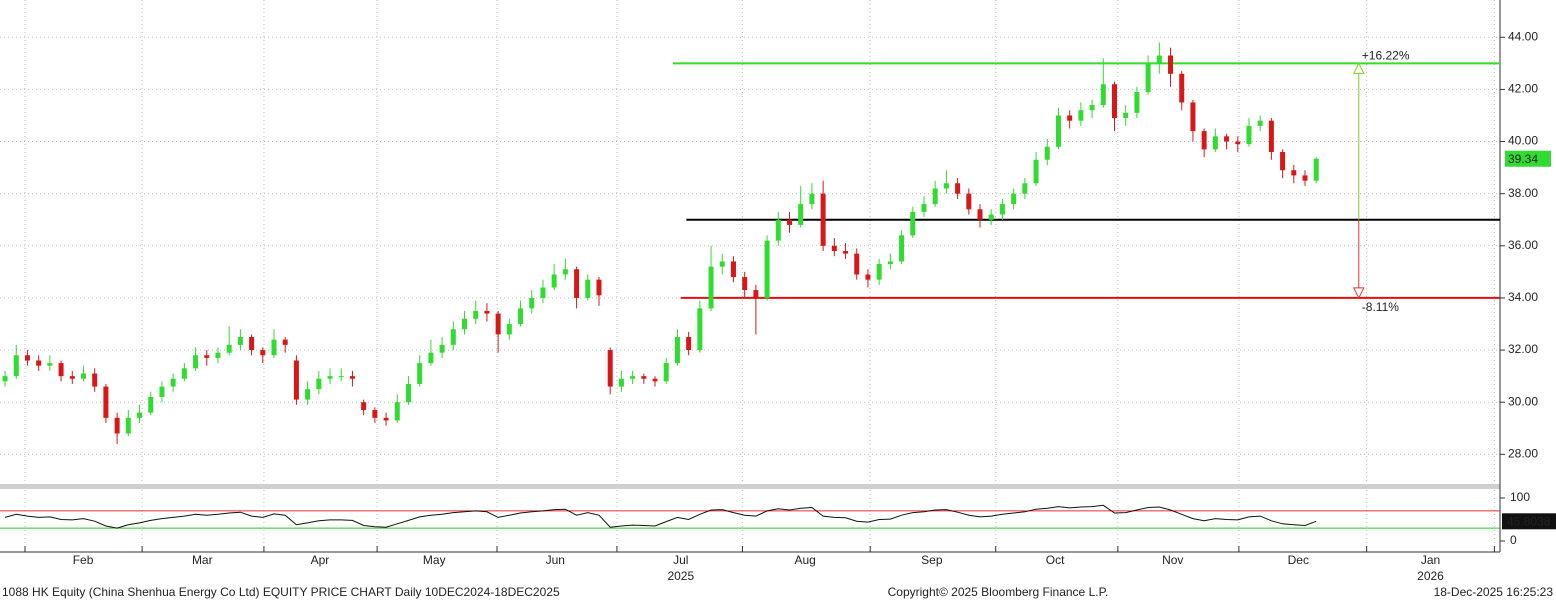 The width and height of the screenshot is (1556, 602). I want to click on y-tick-label: 40.00, so click(1523, 141).